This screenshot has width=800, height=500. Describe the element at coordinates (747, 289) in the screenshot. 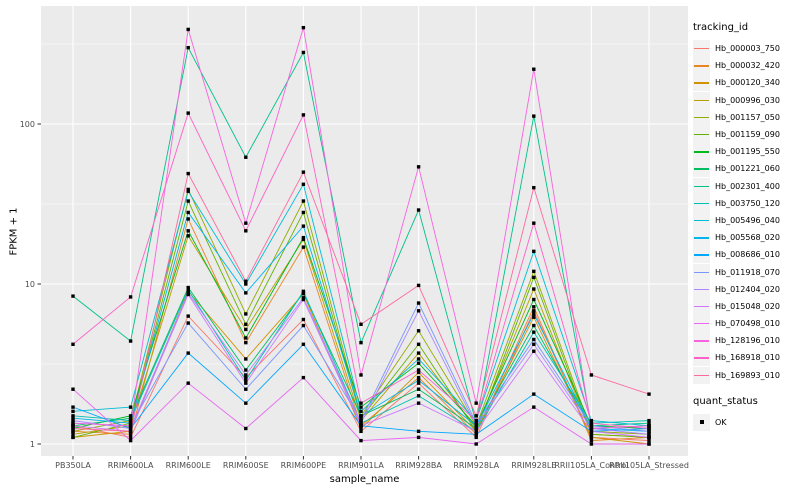

I see `legend-item-label: Hb_012404_020` at that location.